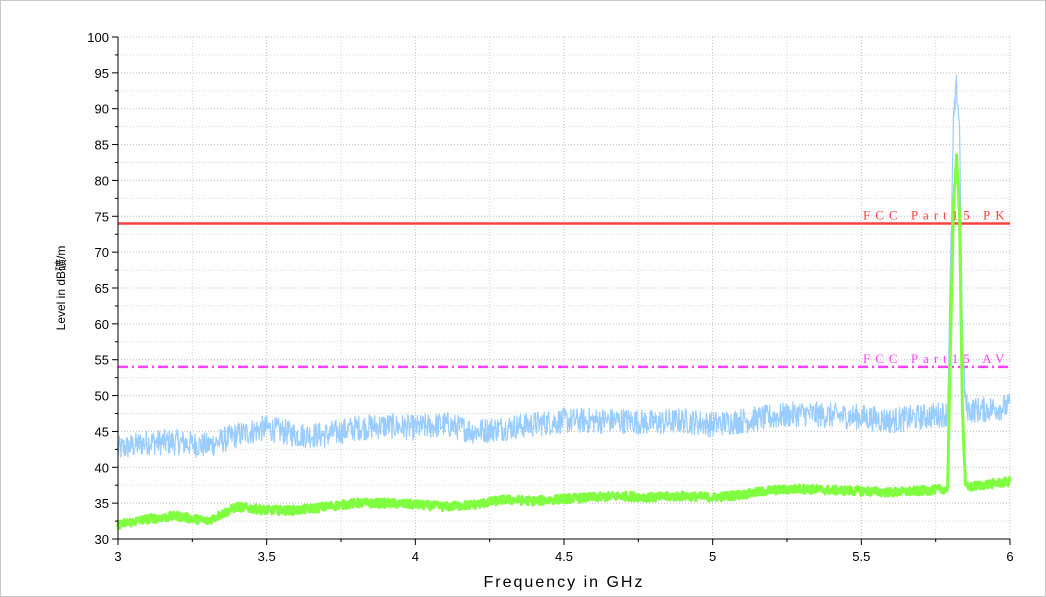  What do you see at coordinates (564, 582) in the screenshot?
I see `x-axis-title: Frequency in GHz` at bounding box center [564, 582].